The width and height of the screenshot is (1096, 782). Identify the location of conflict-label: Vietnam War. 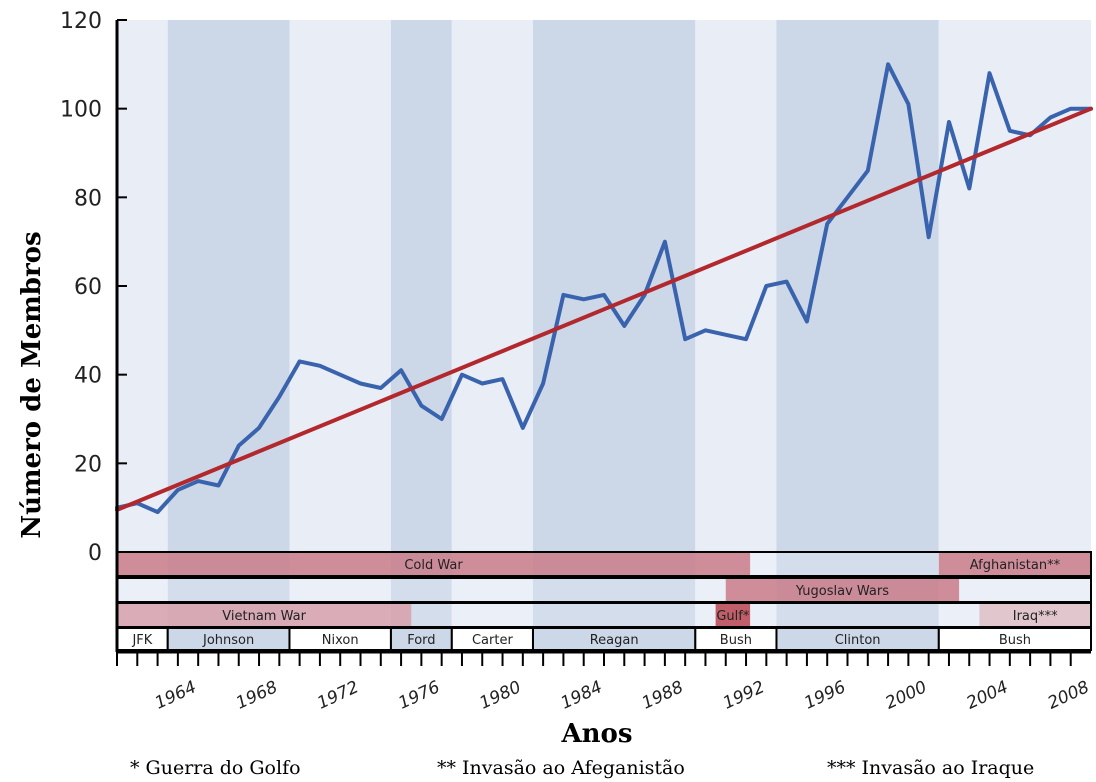
(264, 616).